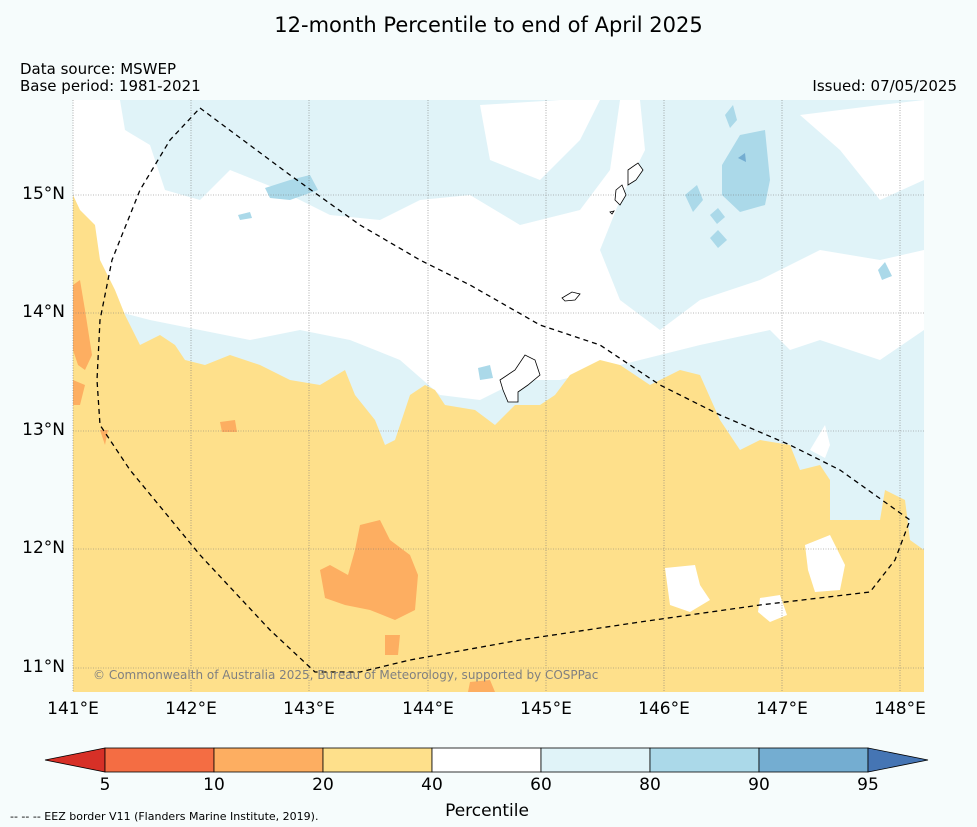 The width and height of the screenshot is (977, 827). What do you see at coordinates (488, 25) in the screenshot?
I see `chart-title: 12-month Percentile to end of April 2025` at bounding box center [488, 25].